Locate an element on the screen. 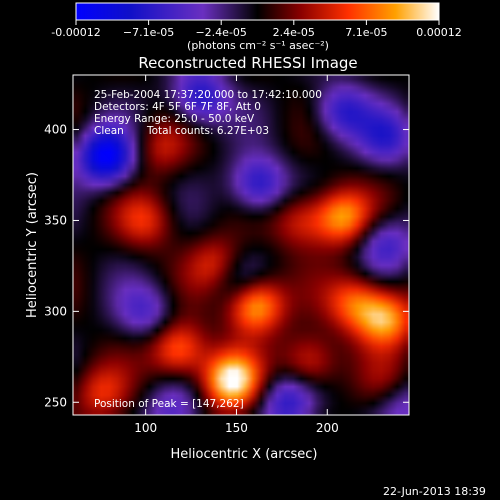 This screenshot has width=500, height=500. colorbar-tick-label: −7.1e-05 is located at coordinates (148, 32).